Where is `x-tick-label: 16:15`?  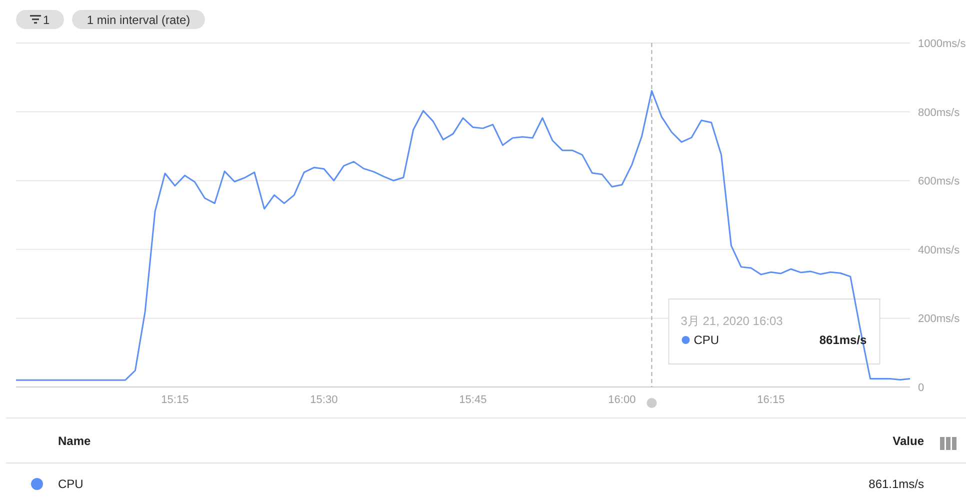 x-tick-label: 16:15 is located at coordinates (771, 400).